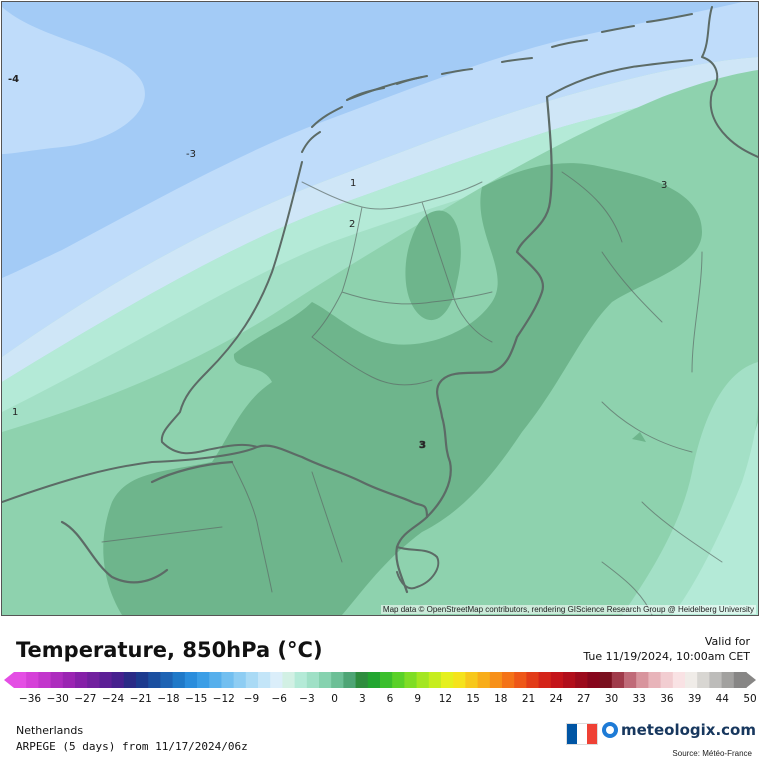 Image resolution: width=760 pixels, height=760 pixels. What do you see at coordinates (191, 154) in the screenshot?
I see `contour-label-minus3: -3` at bounding box center [191, 154].